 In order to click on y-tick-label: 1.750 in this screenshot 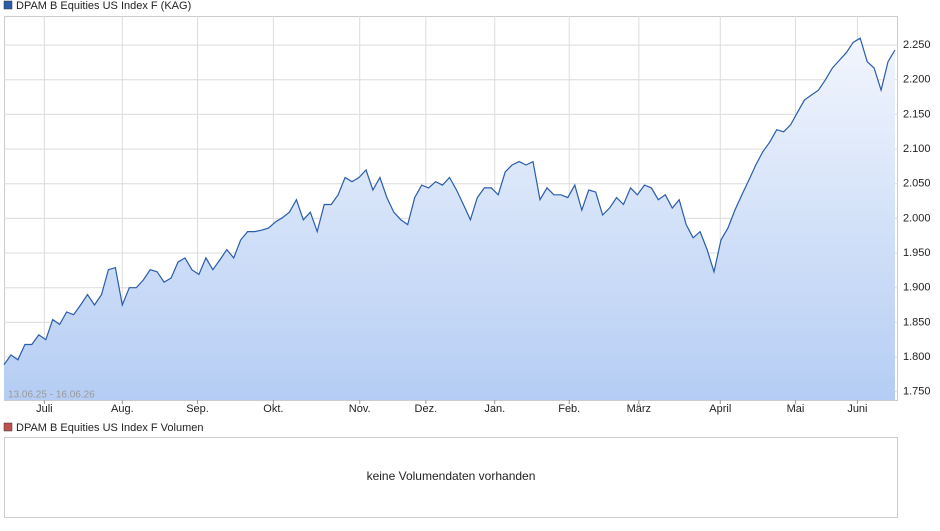, I will do `click(917, 392)`.